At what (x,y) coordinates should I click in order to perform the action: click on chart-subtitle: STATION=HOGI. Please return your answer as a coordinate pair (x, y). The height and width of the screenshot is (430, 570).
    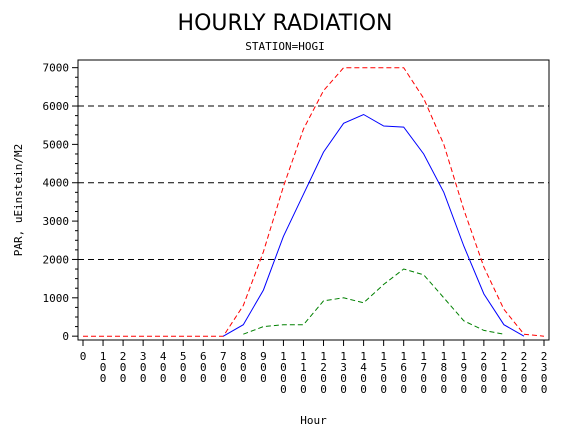
    Looking at the image, I should click on (284, 46).